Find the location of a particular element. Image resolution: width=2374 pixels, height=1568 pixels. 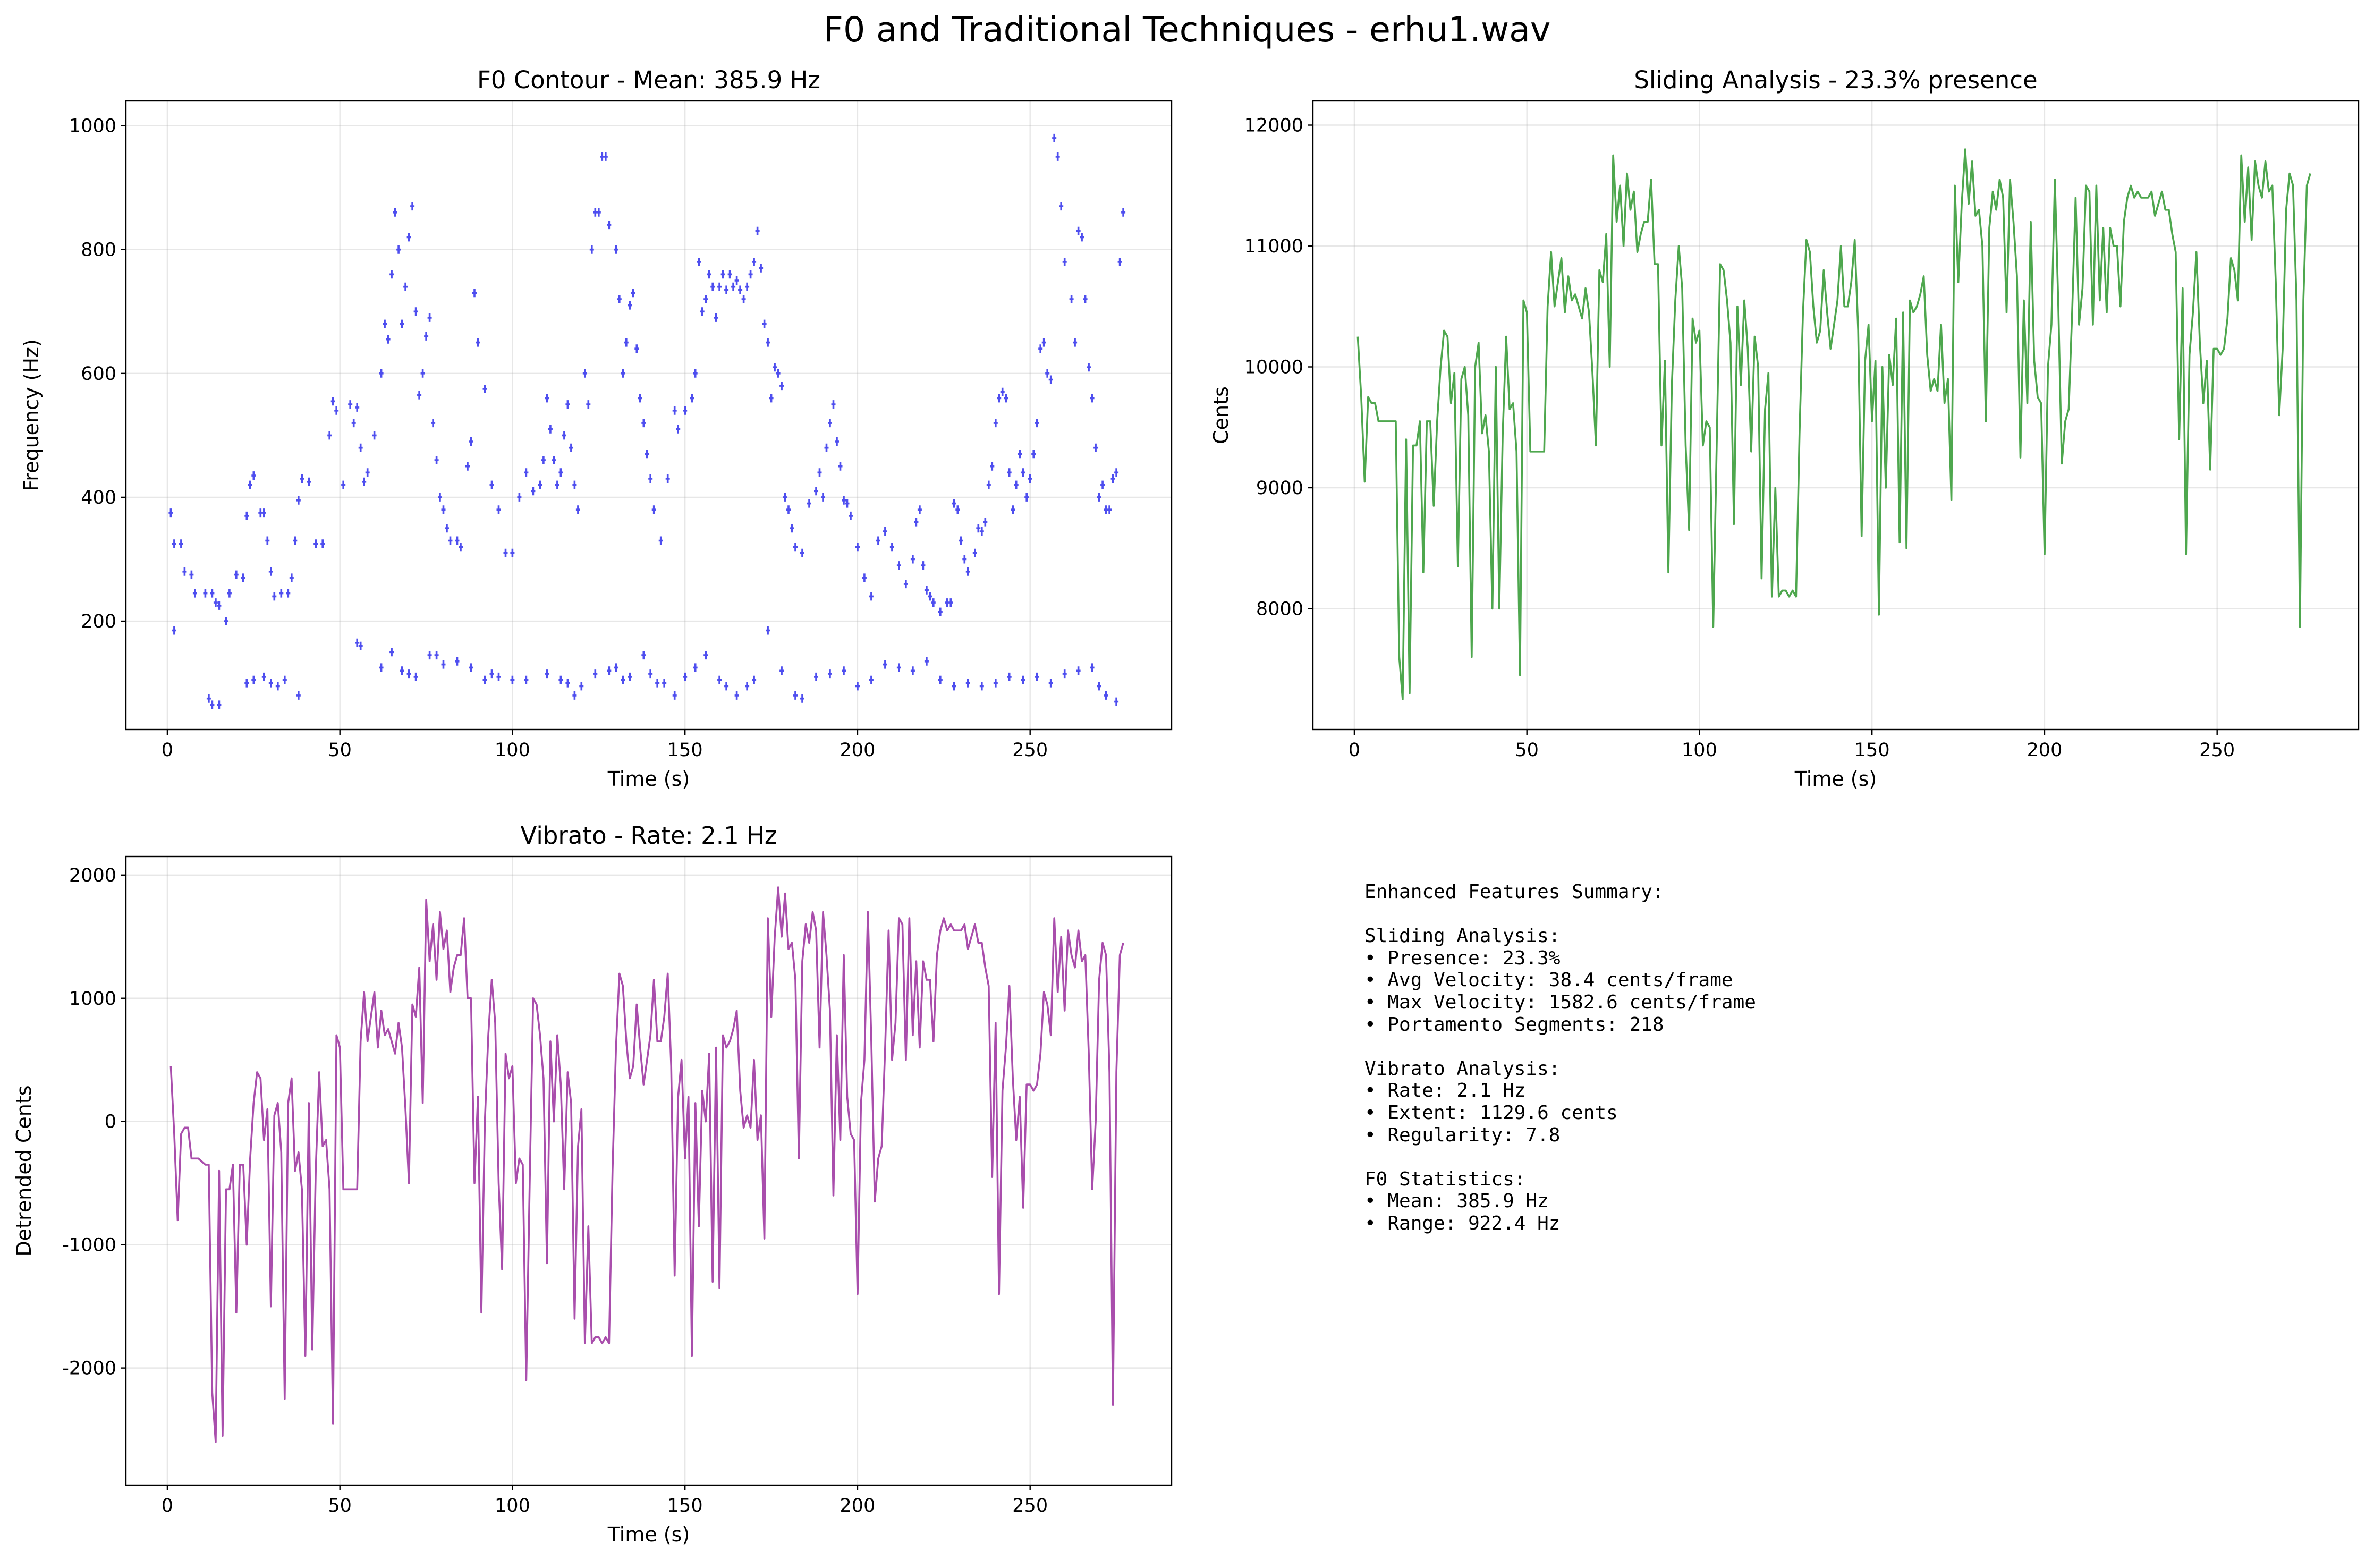

chart-0-xtick-label-1: 50 is located at coordinates (340, 750).